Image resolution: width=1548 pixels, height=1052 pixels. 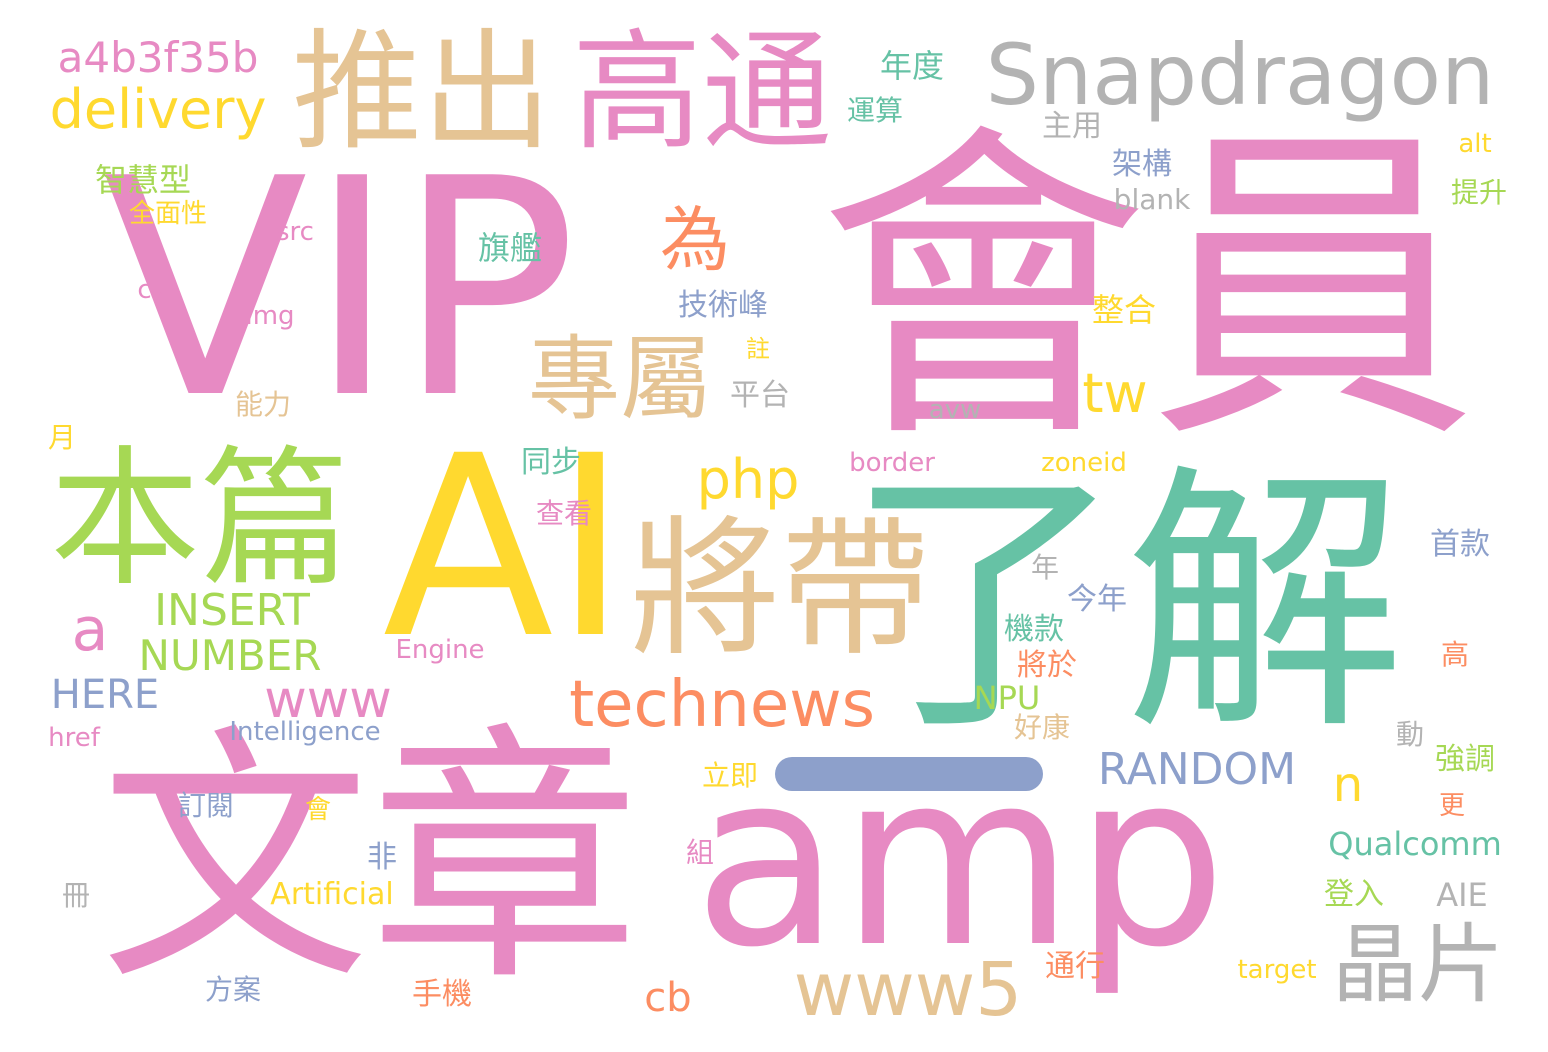 I want to click on word-ck: ck, so click(x=152, y=290).